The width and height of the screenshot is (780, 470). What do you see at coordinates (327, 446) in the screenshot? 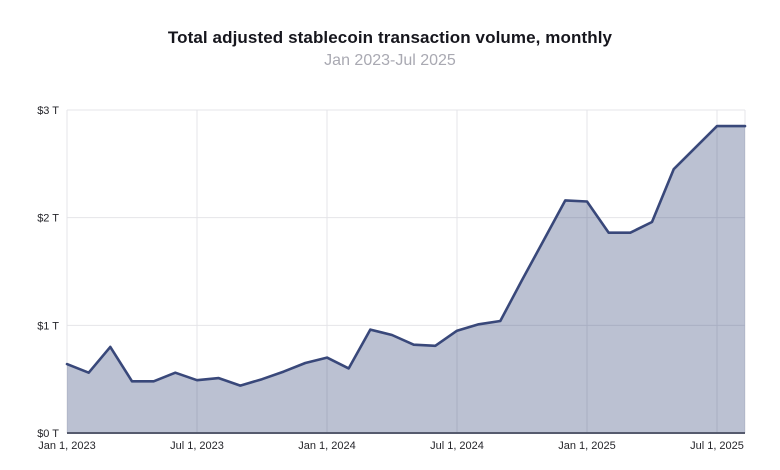
I see `x-axis-tick-label: Jan 1, 2024` at bounding box center [327, 446].